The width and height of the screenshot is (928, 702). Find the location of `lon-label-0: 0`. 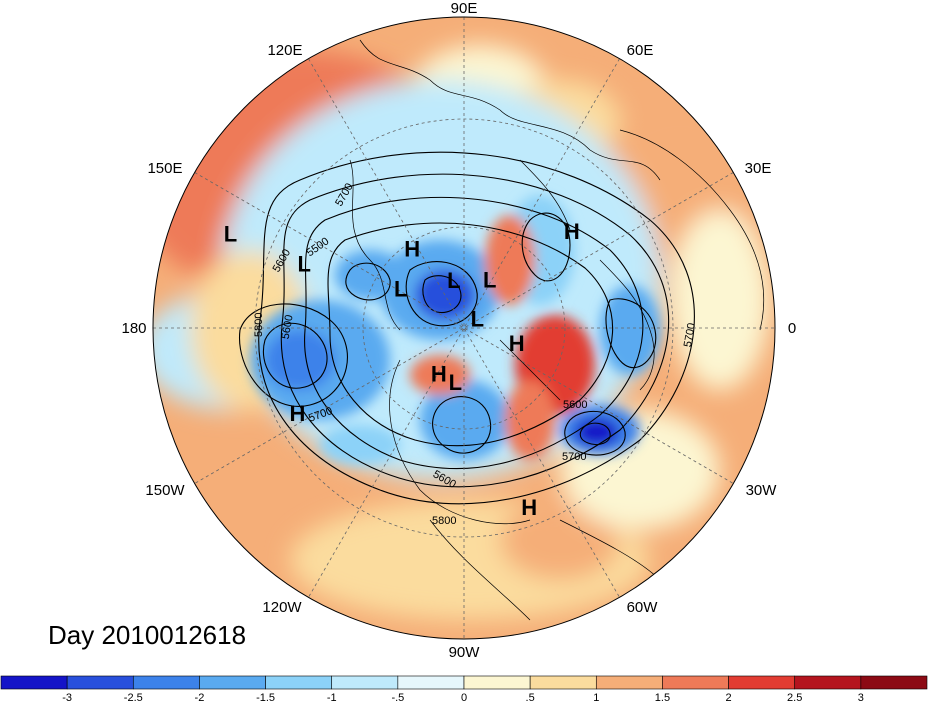

lon-label-0: 0 is located at coordinates (792, 328).